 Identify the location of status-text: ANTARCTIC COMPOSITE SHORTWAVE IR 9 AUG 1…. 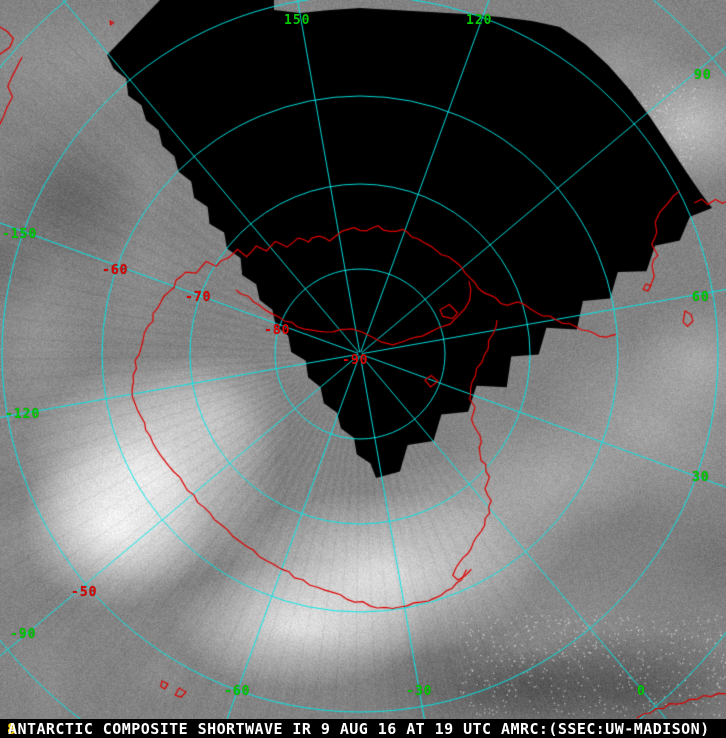
(359, 729).